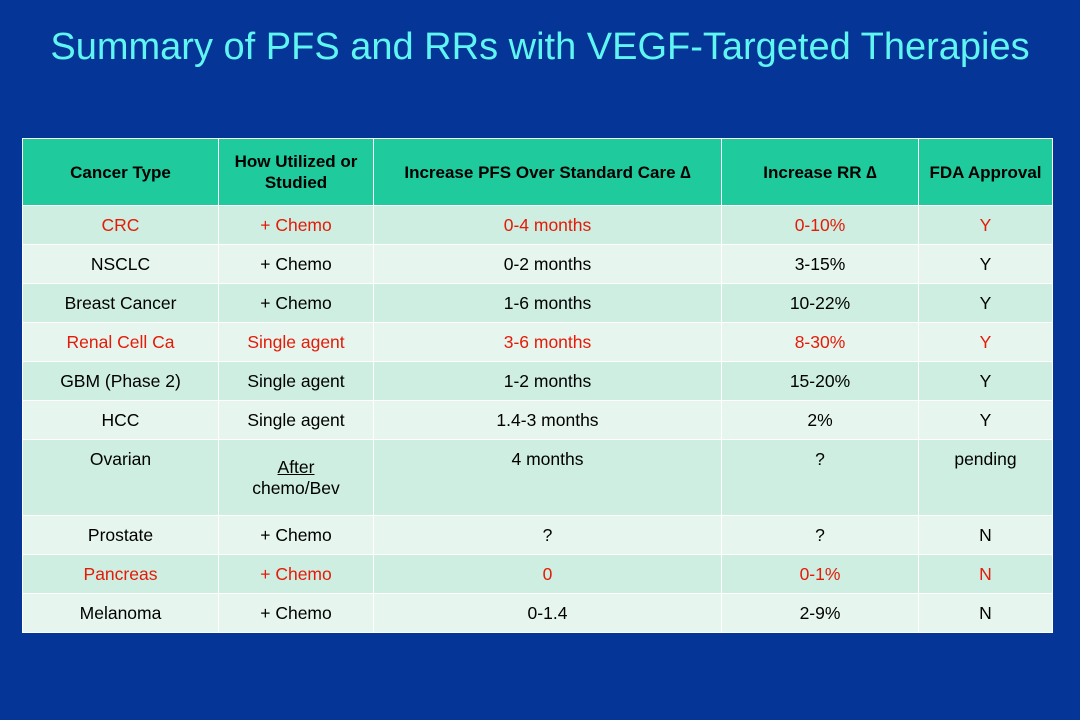 Image resolution: width=1080 pixels, height=720 pixels. What do you see at coordinates (120, 264) in the screenshot?
I see `cell-cancer-type: NSCLC` at bounding box center [120, 264].